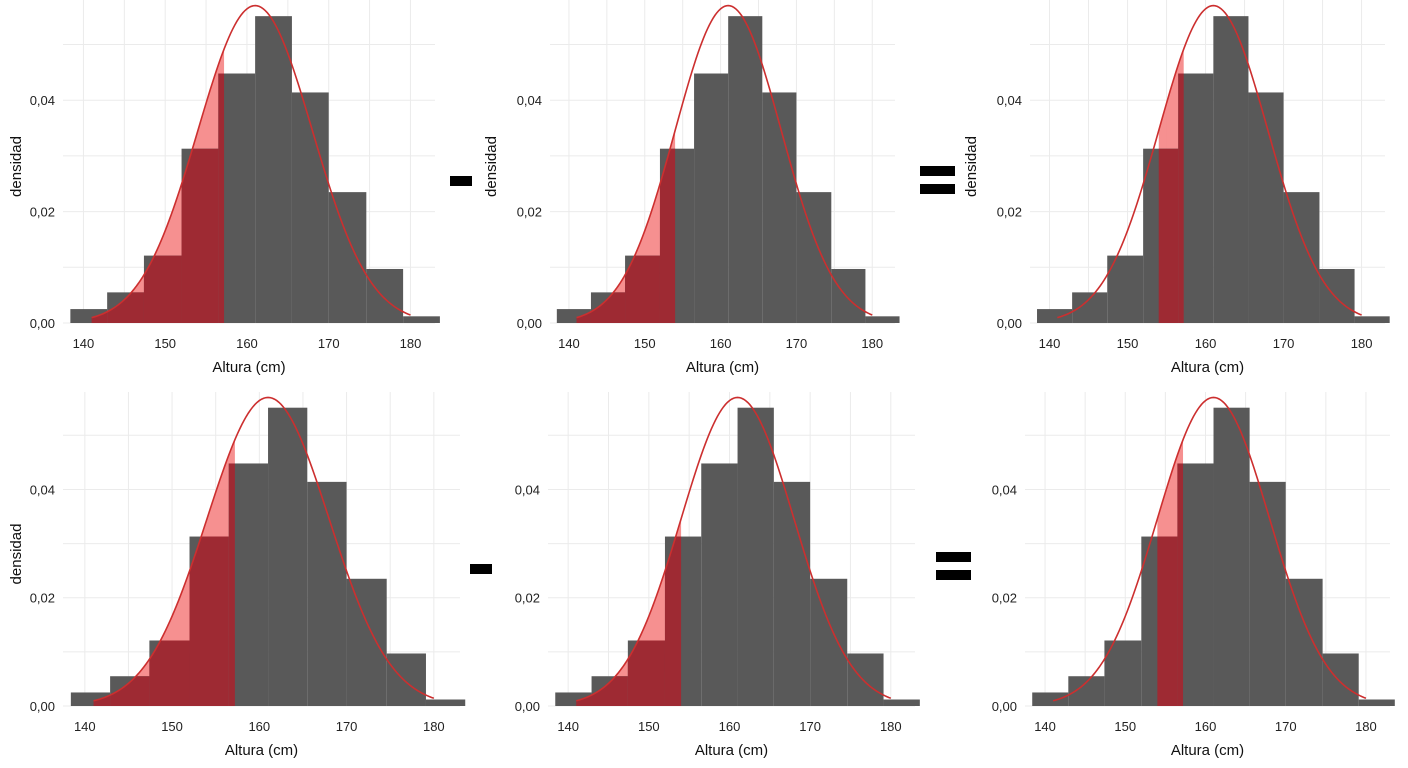  What do you see at coordinates (953, 566) in the screenshot?
I see `equals-sign-bottom: =` at bounding box center [953, 566].